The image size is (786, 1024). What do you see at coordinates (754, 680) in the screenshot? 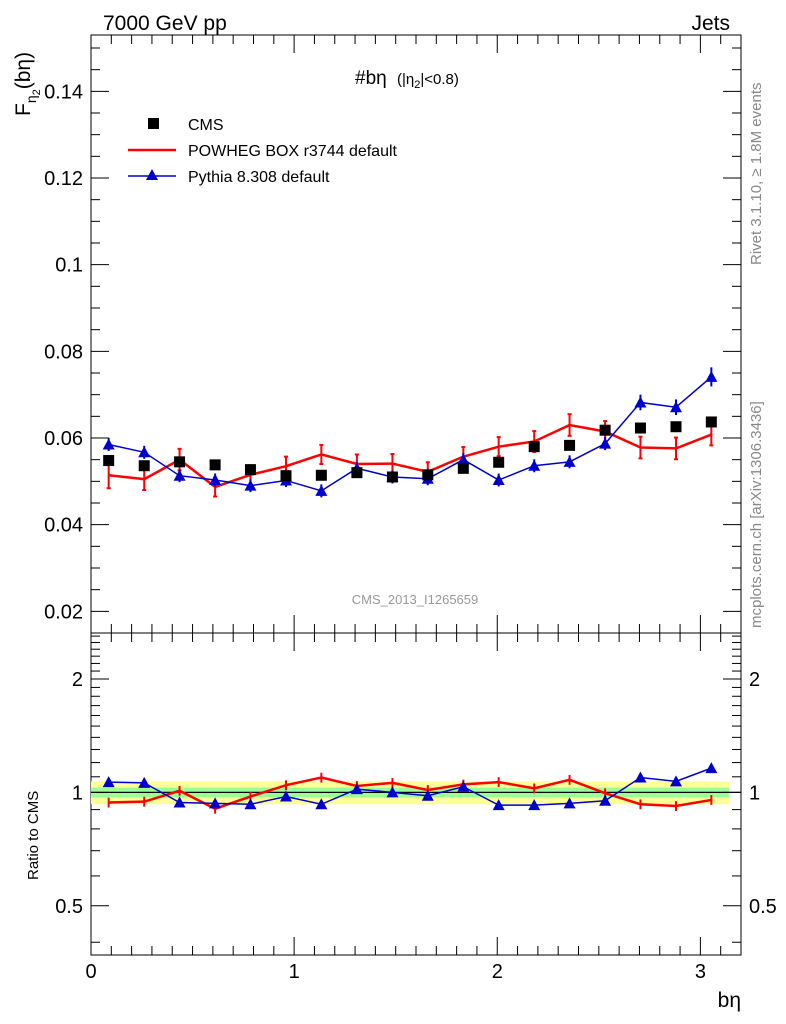
I see `ratio-ytick-label-right: 2` at bounding box center [754, 680].